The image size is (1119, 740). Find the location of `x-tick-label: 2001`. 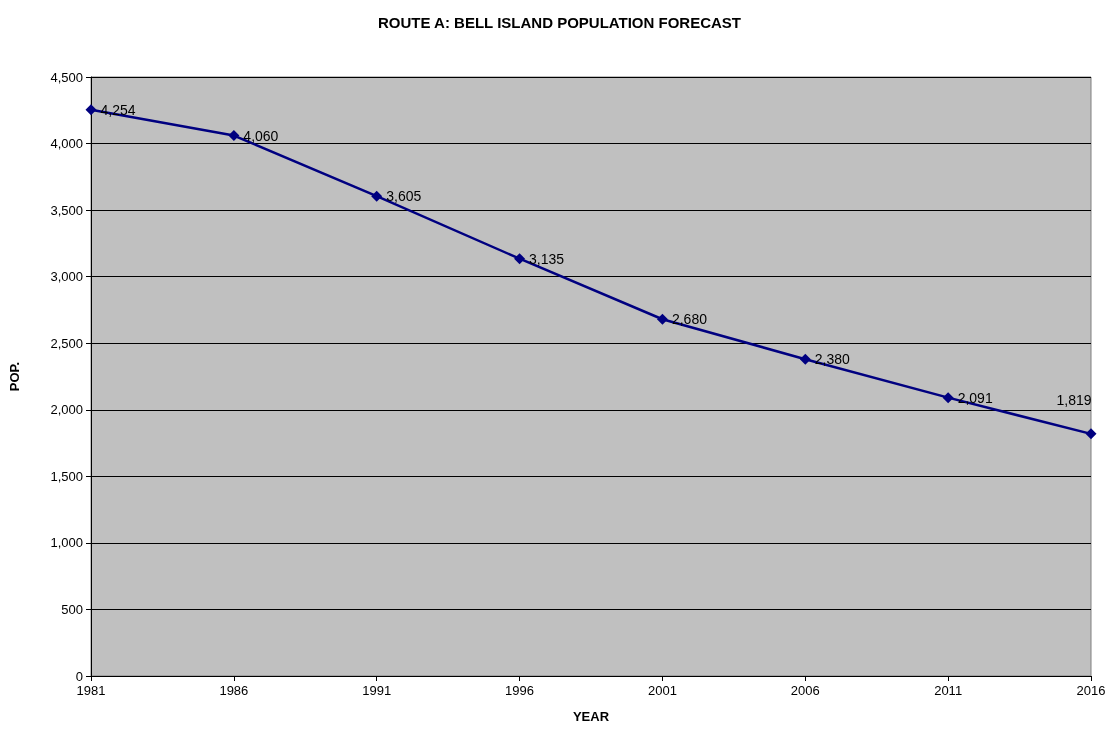

x-tick-label: 2001 is located at coordinates (662, 690).